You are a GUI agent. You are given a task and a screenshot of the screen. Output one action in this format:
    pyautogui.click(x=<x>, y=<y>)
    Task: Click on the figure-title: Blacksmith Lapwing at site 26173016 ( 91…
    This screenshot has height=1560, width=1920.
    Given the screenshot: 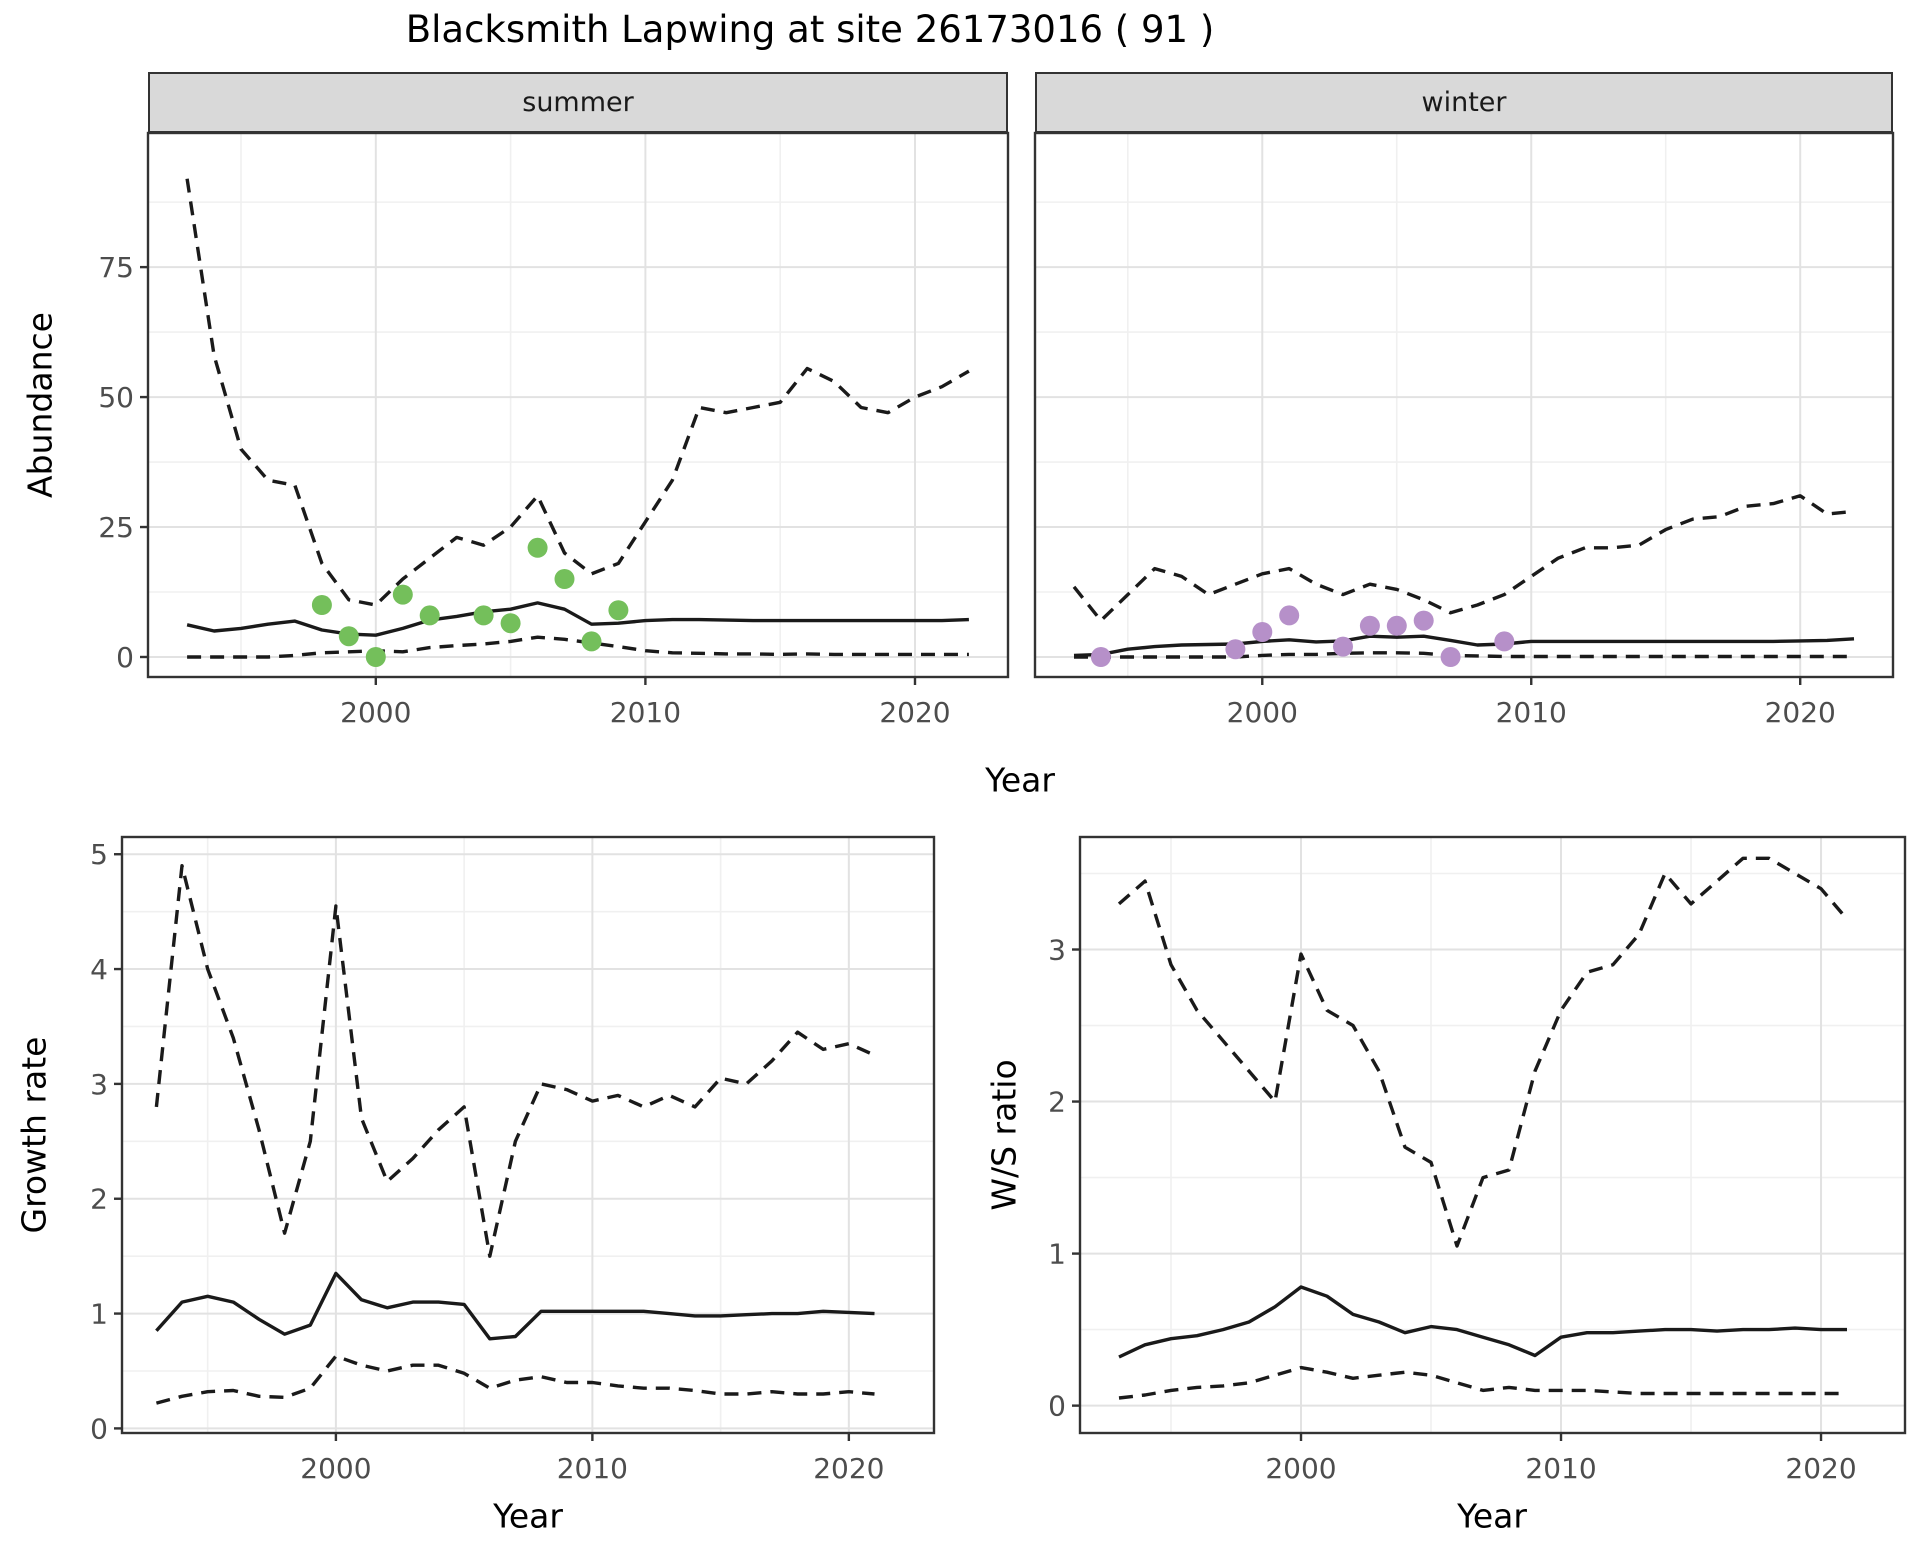 What is the action you would take?
    pyautogui.click(x=810, y=29)
    